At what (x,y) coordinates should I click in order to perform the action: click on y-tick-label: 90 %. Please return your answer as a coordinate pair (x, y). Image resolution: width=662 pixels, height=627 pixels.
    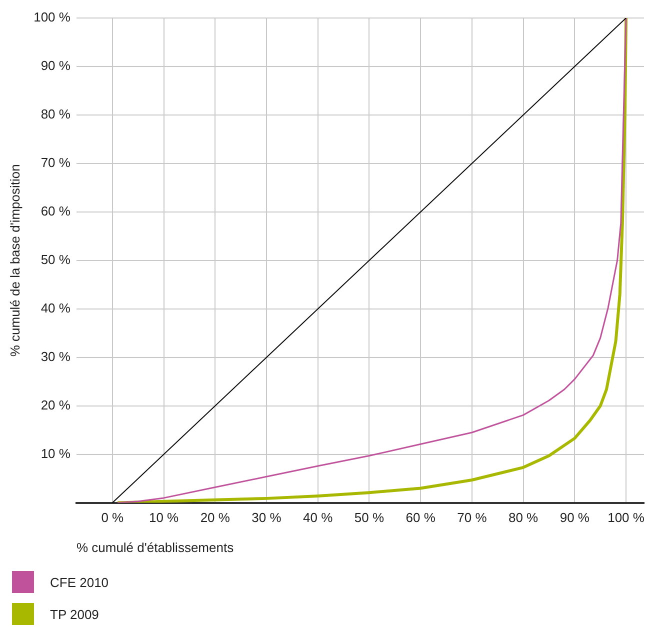
    Looking at the image, I should click on (55, 66).